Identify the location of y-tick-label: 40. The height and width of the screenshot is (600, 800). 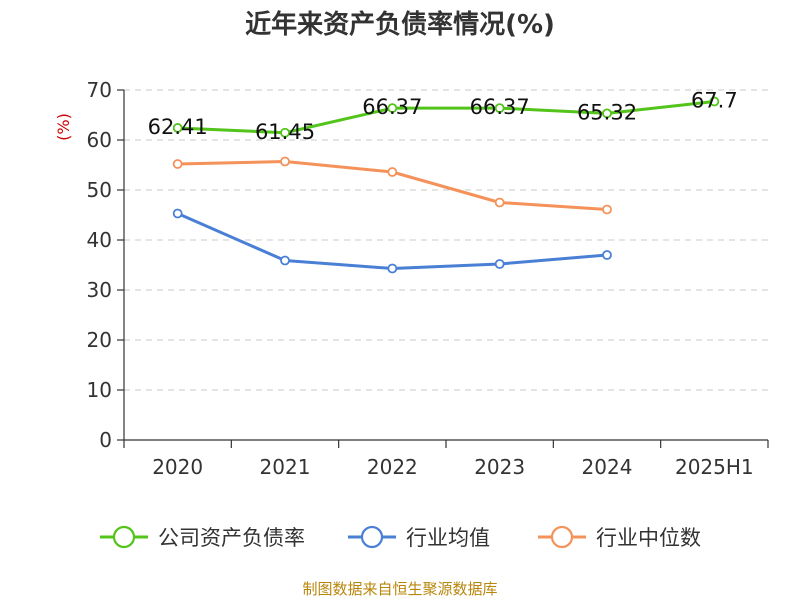
(99, 240).